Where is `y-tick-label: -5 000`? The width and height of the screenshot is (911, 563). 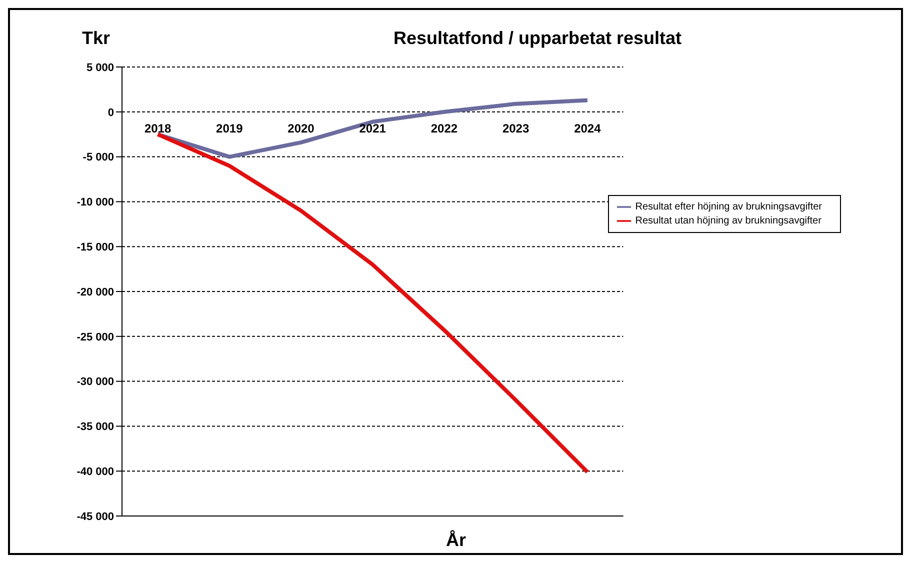
y-tick-label: -5 000 is located at coordinates (98, 158).